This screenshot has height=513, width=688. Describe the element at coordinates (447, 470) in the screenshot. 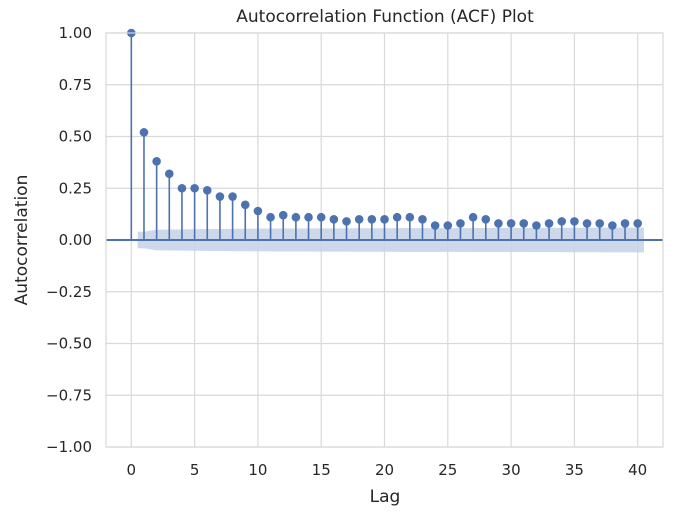

I see `x-tick-label: 25` at that location.